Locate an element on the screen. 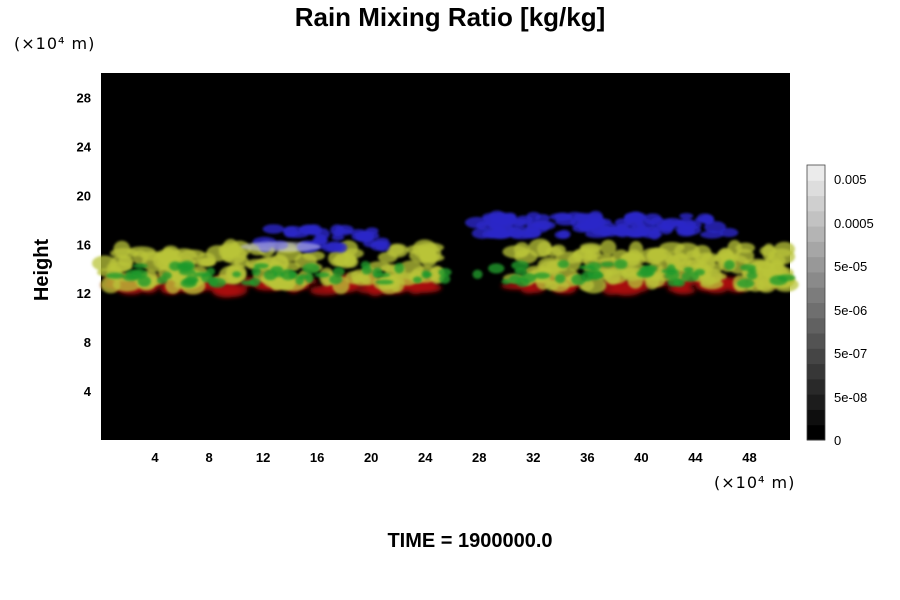 This screenshot has height=600, width=900. y-tick-label: 12 is located at coordinates (84, 293).